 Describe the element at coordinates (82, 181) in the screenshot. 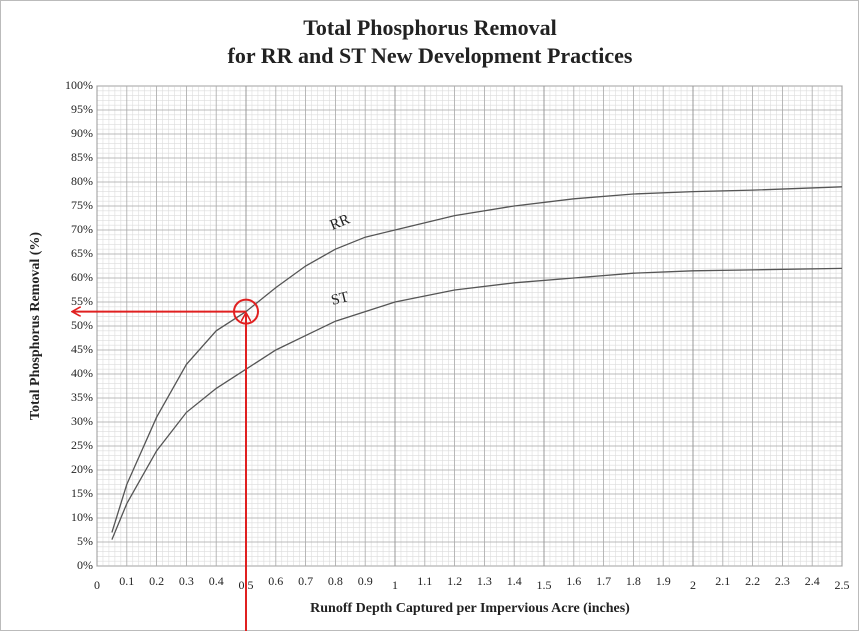

I see `y-tick-label: 80%` at that location.